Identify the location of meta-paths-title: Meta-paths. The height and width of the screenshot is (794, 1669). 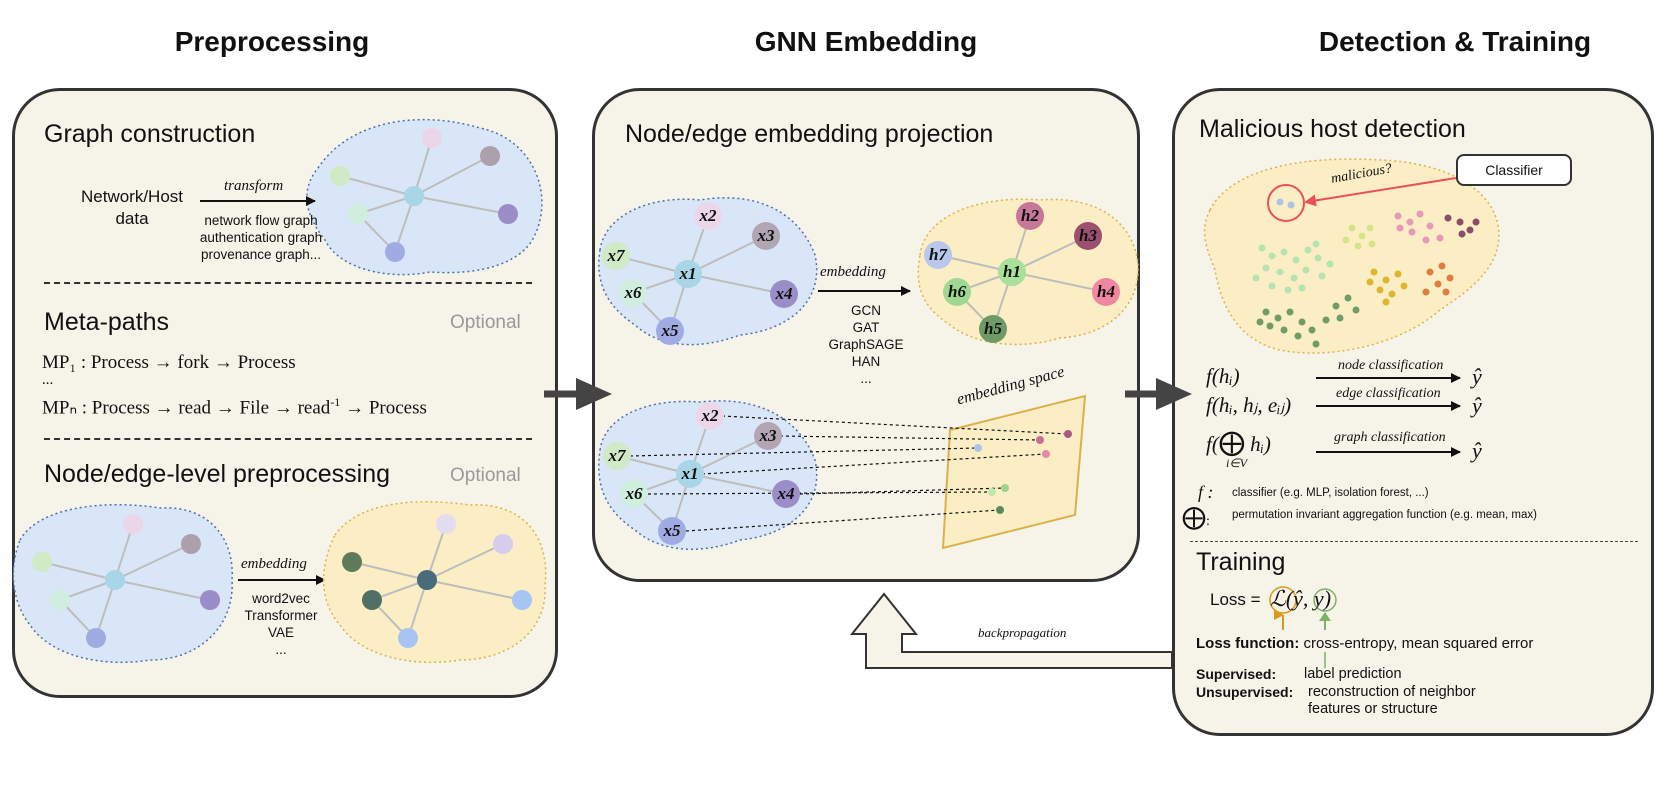
(107, 322).